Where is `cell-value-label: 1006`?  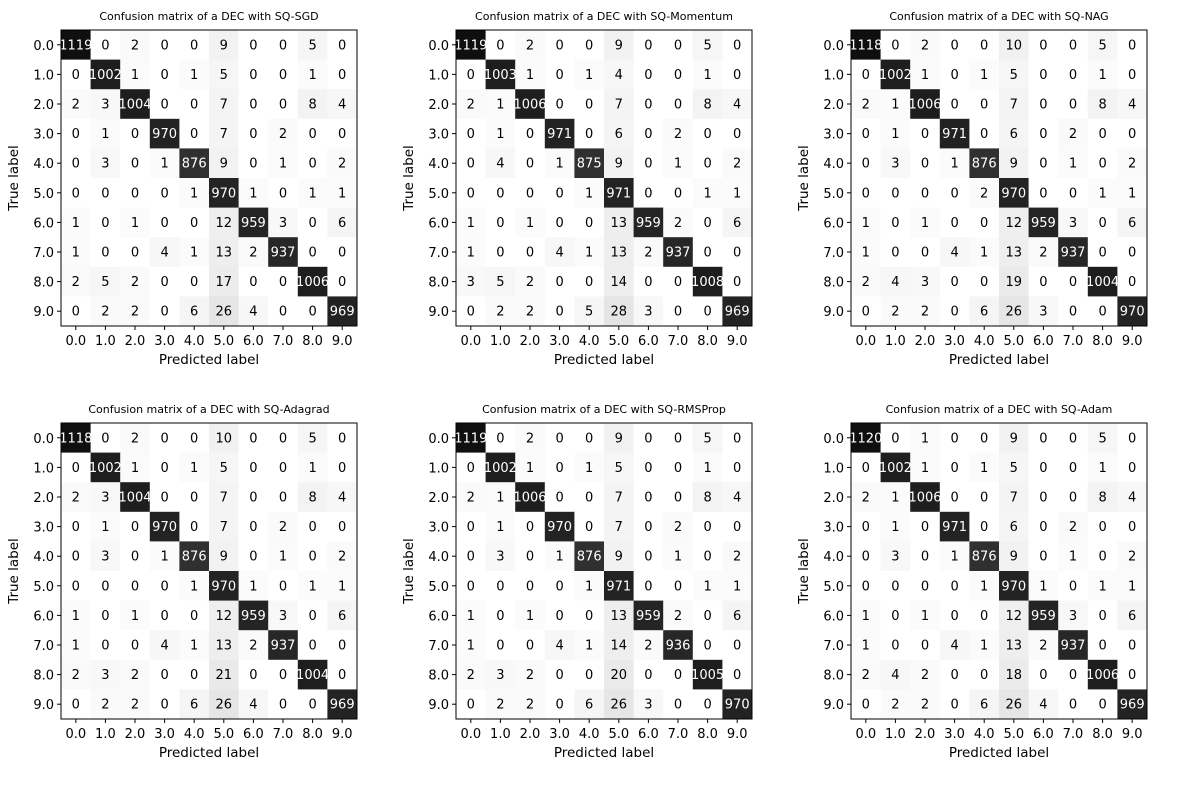
cell-value-label: 1006 is located at coordinates (924, 498).